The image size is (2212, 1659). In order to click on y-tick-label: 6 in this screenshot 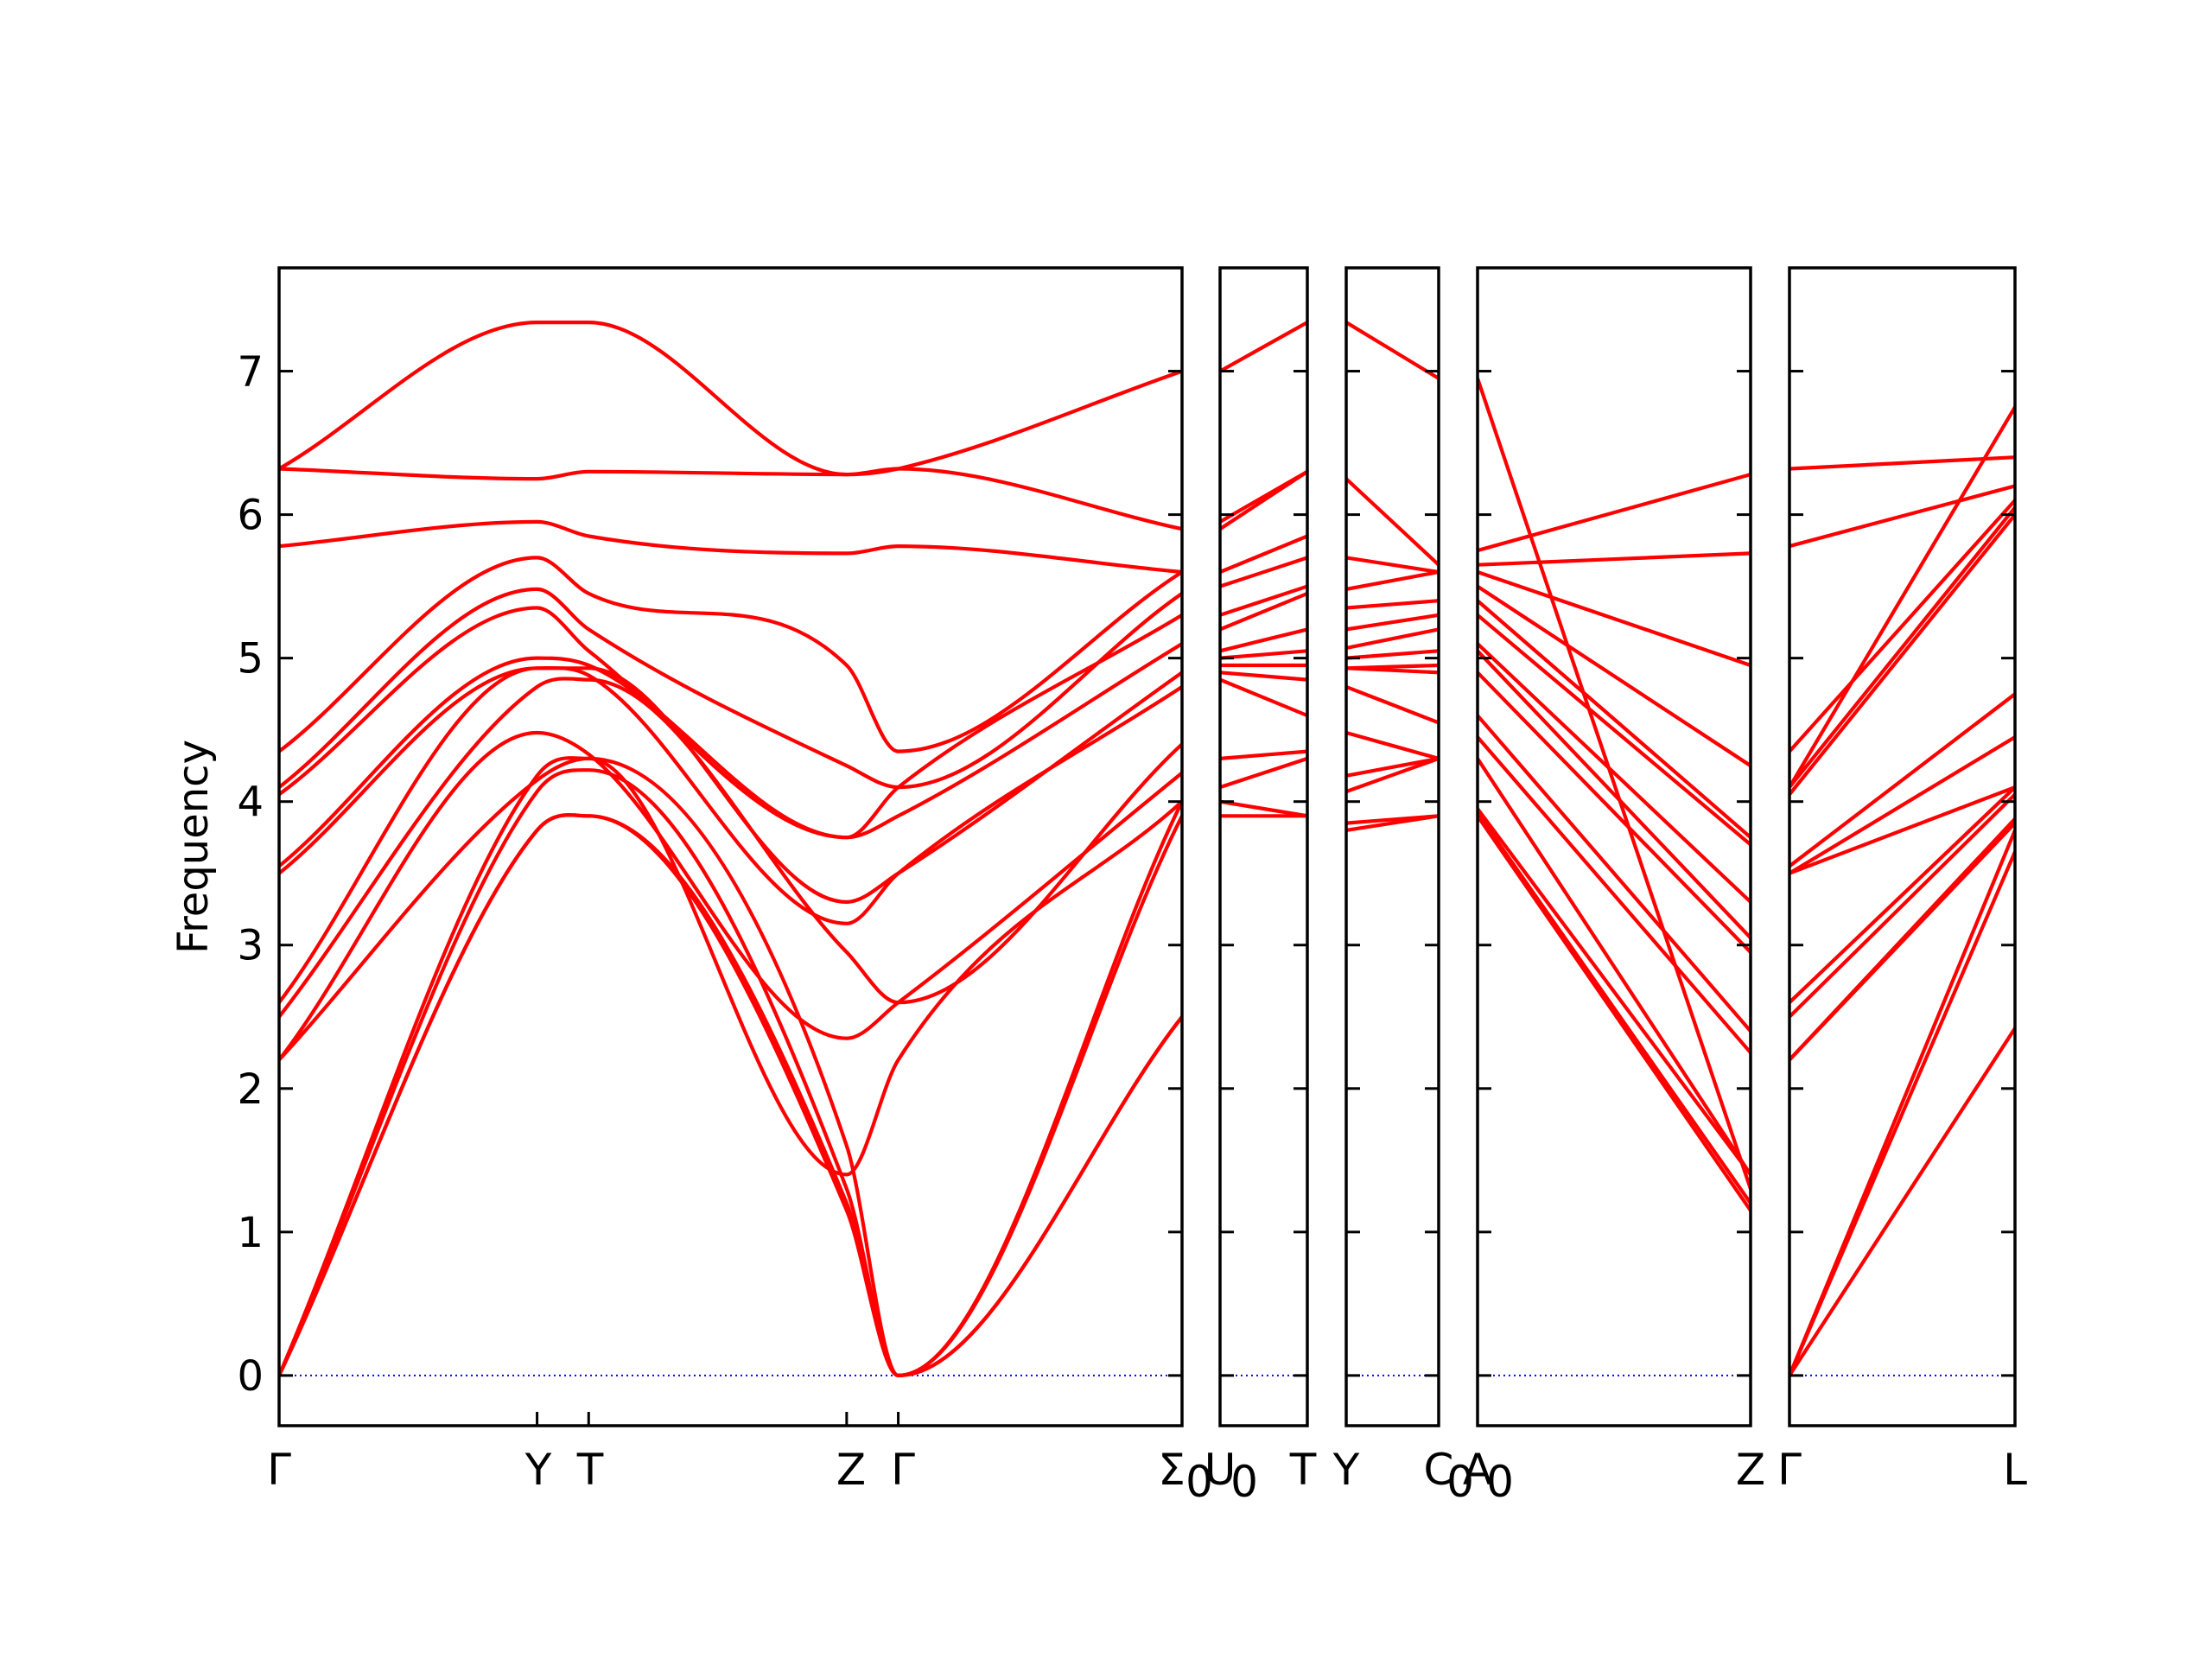, I will do `click(250, 516)`.